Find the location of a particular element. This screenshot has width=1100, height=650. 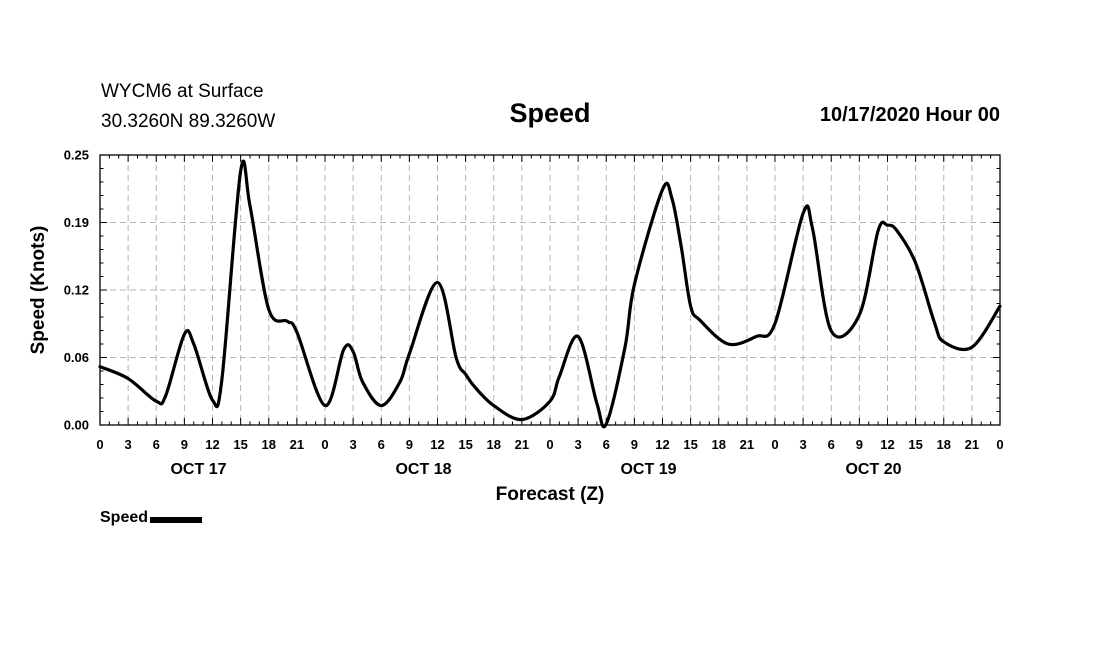

legend: Speed is located at coordinates (151, 518).